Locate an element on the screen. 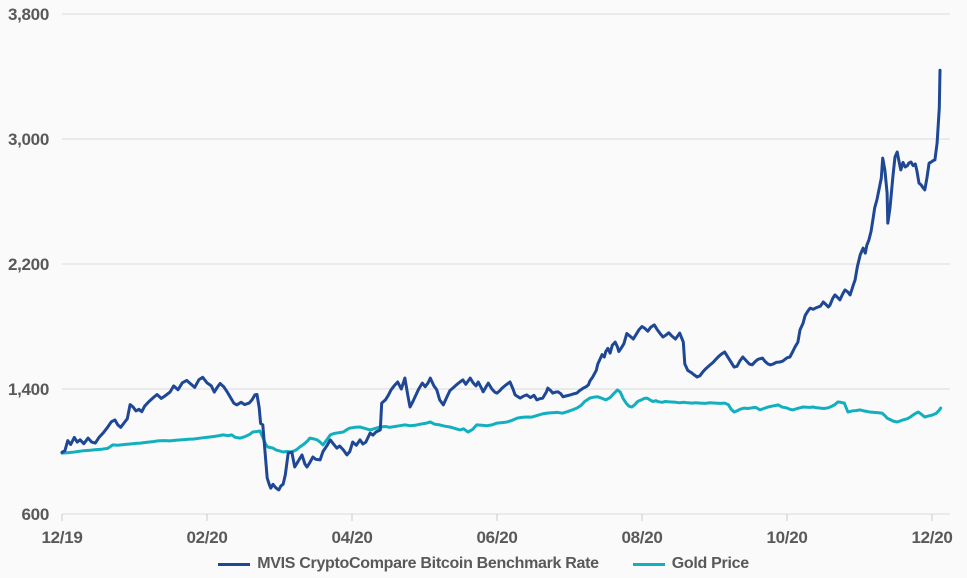  bitcoin-line-swatch is located at coordinates (234, 564).